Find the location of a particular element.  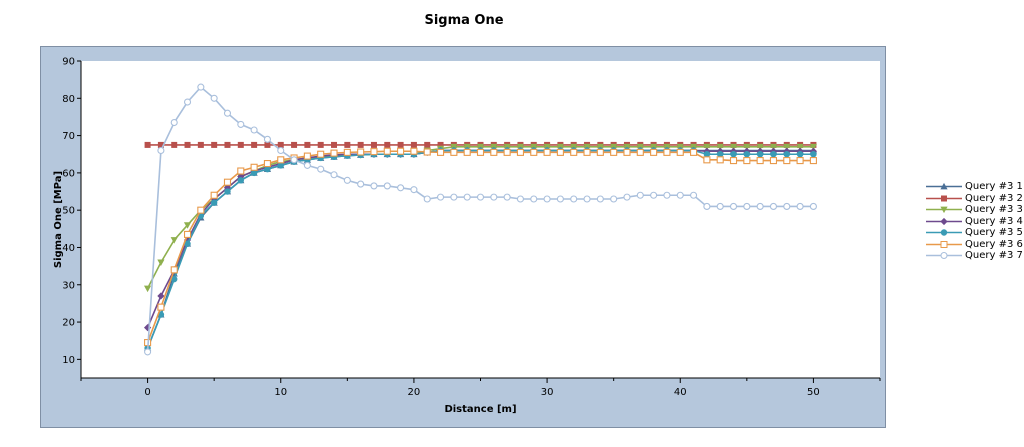

legend-label: Query #3 5 is located at coordinates (994, 233).